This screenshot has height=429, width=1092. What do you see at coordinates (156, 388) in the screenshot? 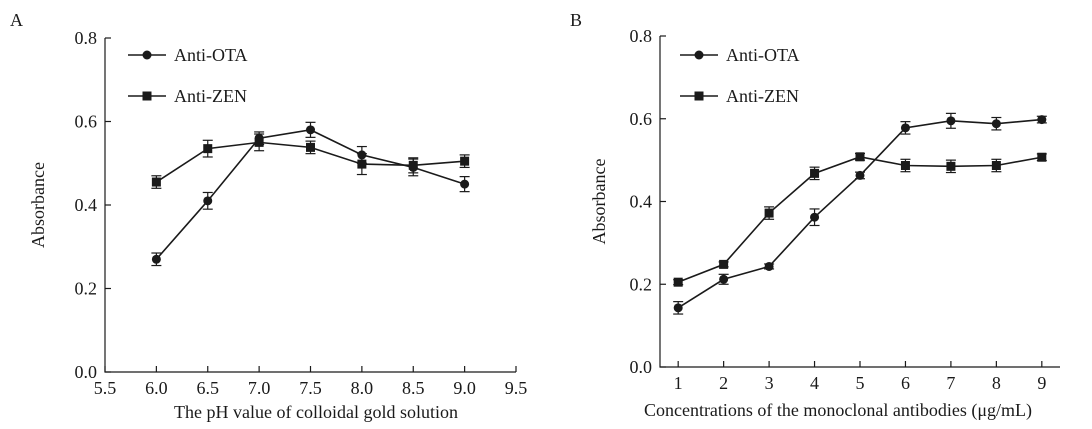
I see `x-tick-label: 6.0` at bounding box center [156, 388].